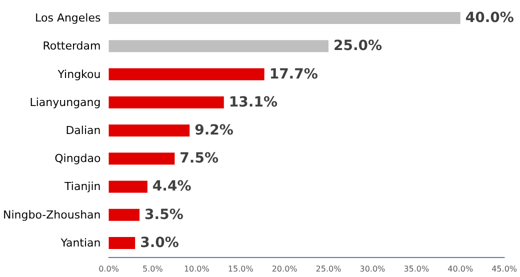 The height and width of the screenshot is (277, 520). What do you see at coordinates (199, 158) in the screenshot?
I see `data-label: 7.5%` at bounding box center [199, 158].